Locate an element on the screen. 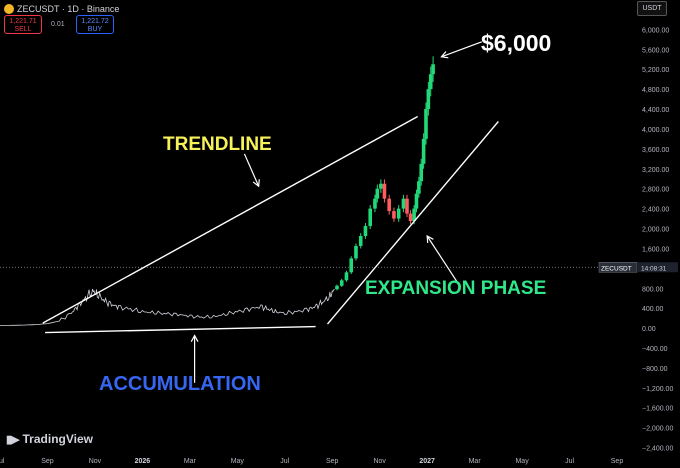  y-tick-label: 4,800.00 is located at coordinates (655, 90).